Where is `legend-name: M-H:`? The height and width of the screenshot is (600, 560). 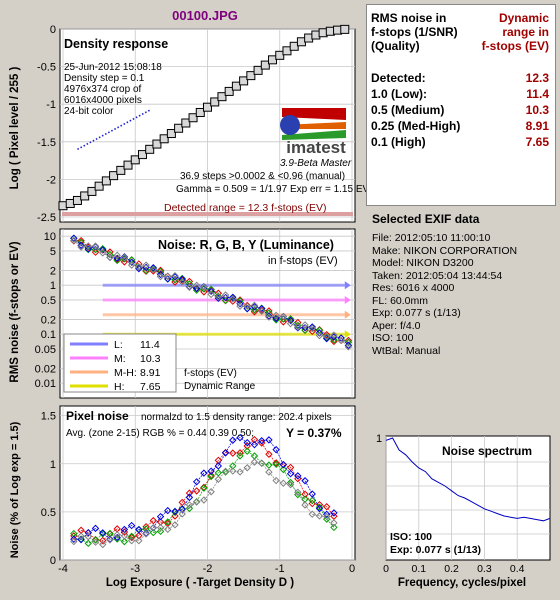 legend-name: M-H: is located at coordinates (125, 373).